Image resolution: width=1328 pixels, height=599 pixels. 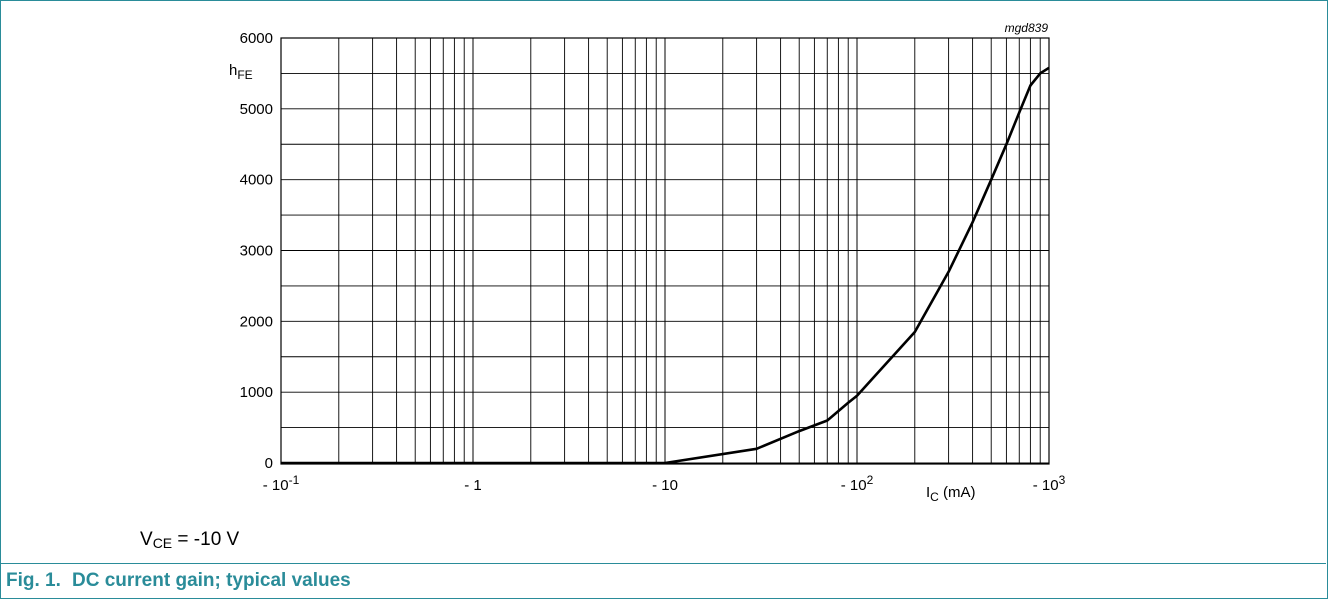 I want to click on y-tick-labels: 0 1000 2000 3000 4000 5000 6000, so click(x=256, y=251).